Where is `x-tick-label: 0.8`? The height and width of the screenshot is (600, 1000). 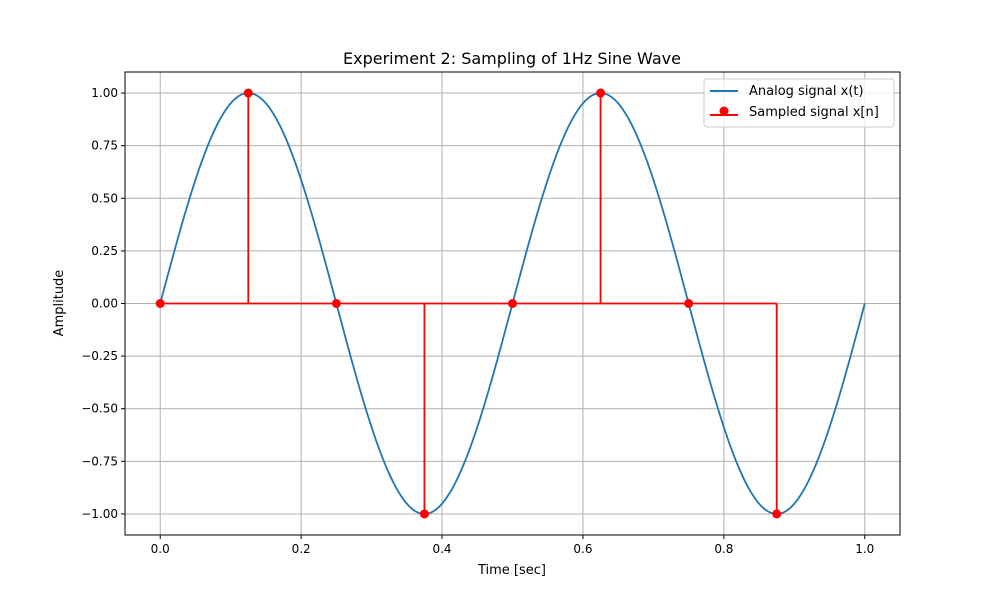 x-tick-label: 0.8 is located at coordinates (723, 549).